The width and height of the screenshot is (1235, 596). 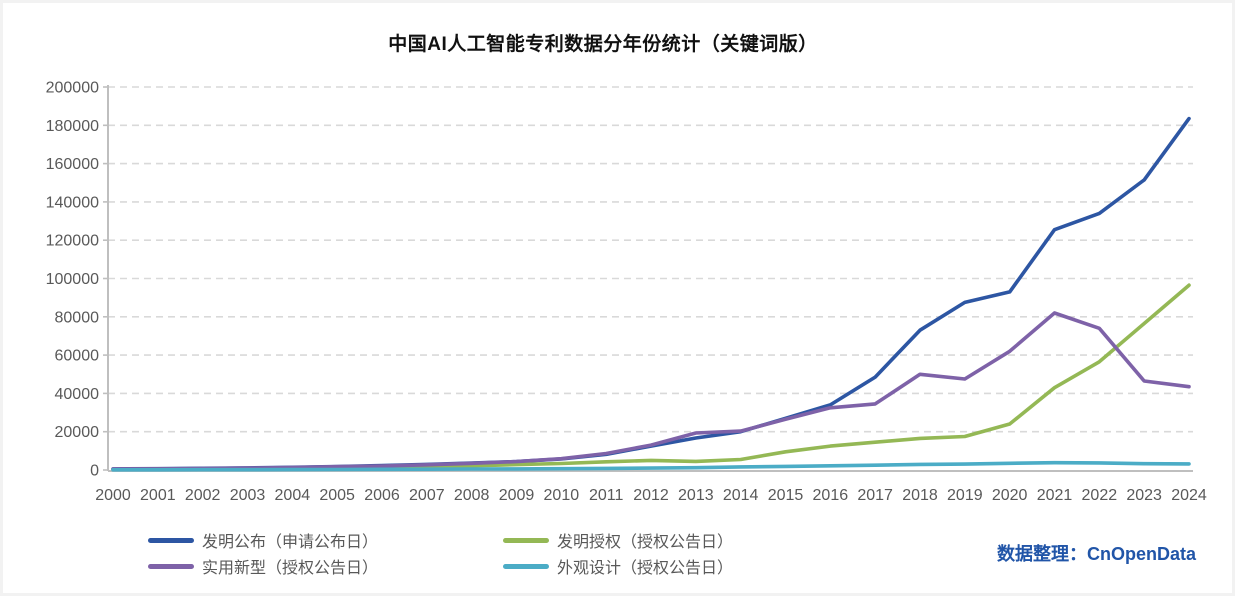 What do you see at coordinates (72, 88) in the screenshot?
I see `y-tick-label: 200000` at bounding box center [72, 88].